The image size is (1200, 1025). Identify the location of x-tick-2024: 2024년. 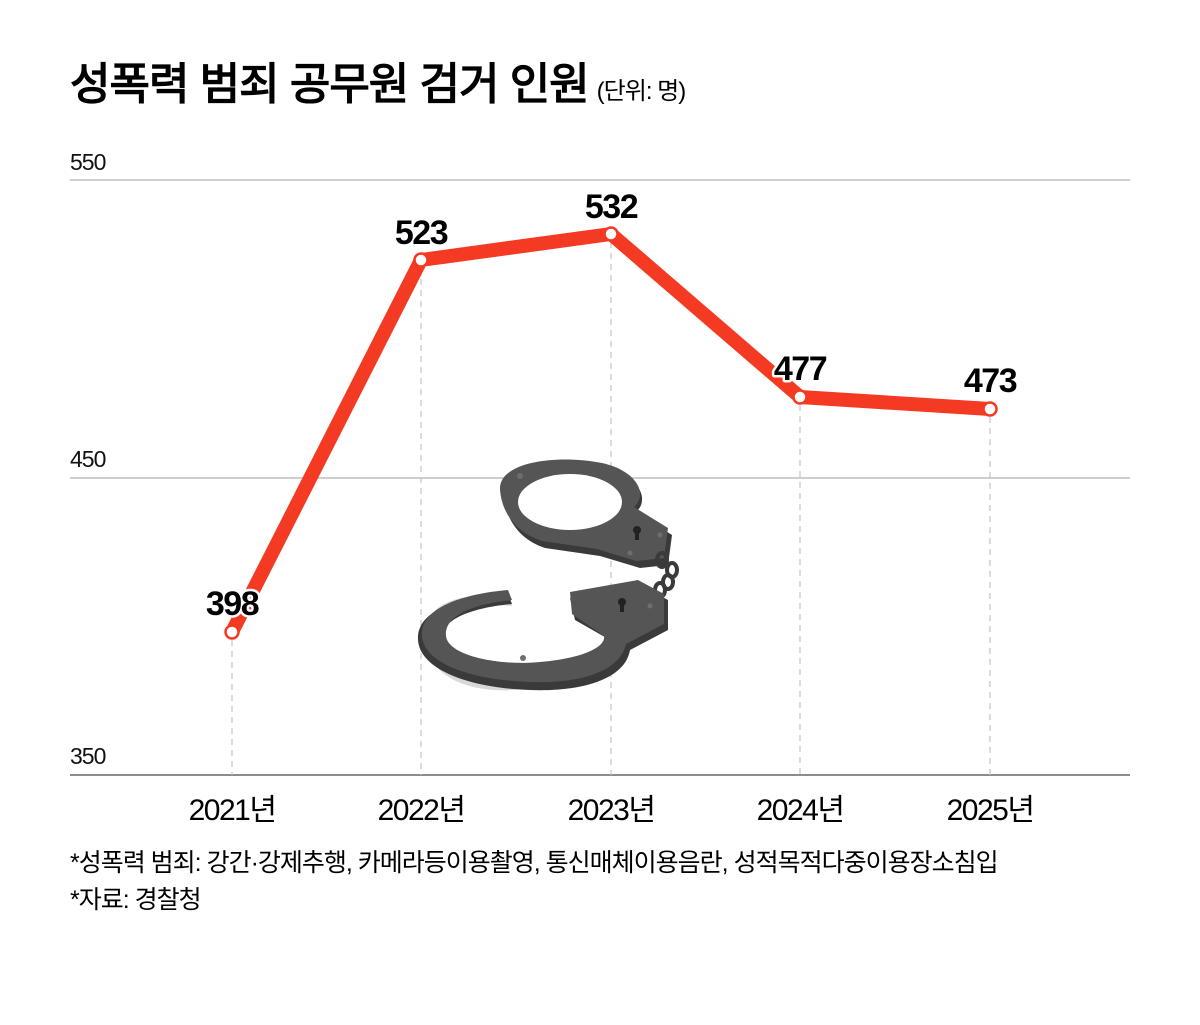
(800, 810).